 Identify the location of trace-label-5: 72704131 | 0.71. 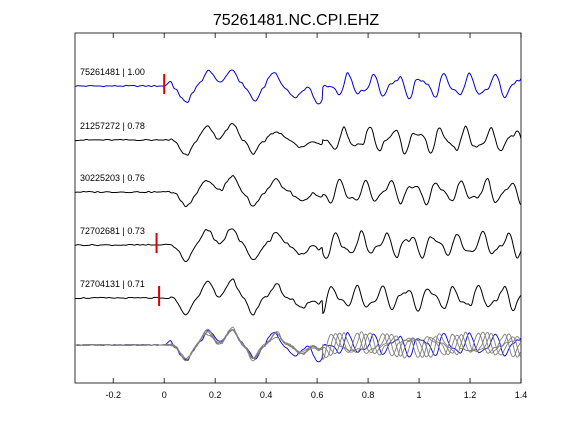
(112, 284).